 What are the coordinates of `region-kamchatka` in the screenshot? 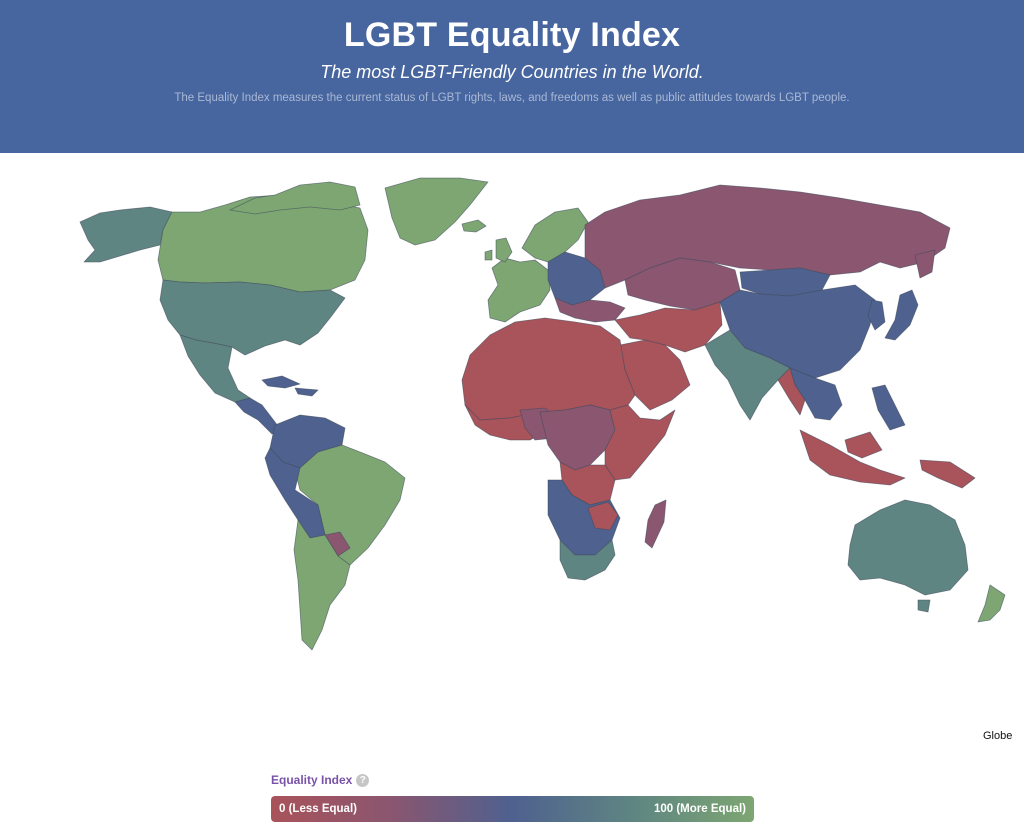 It's located at (925, 264).